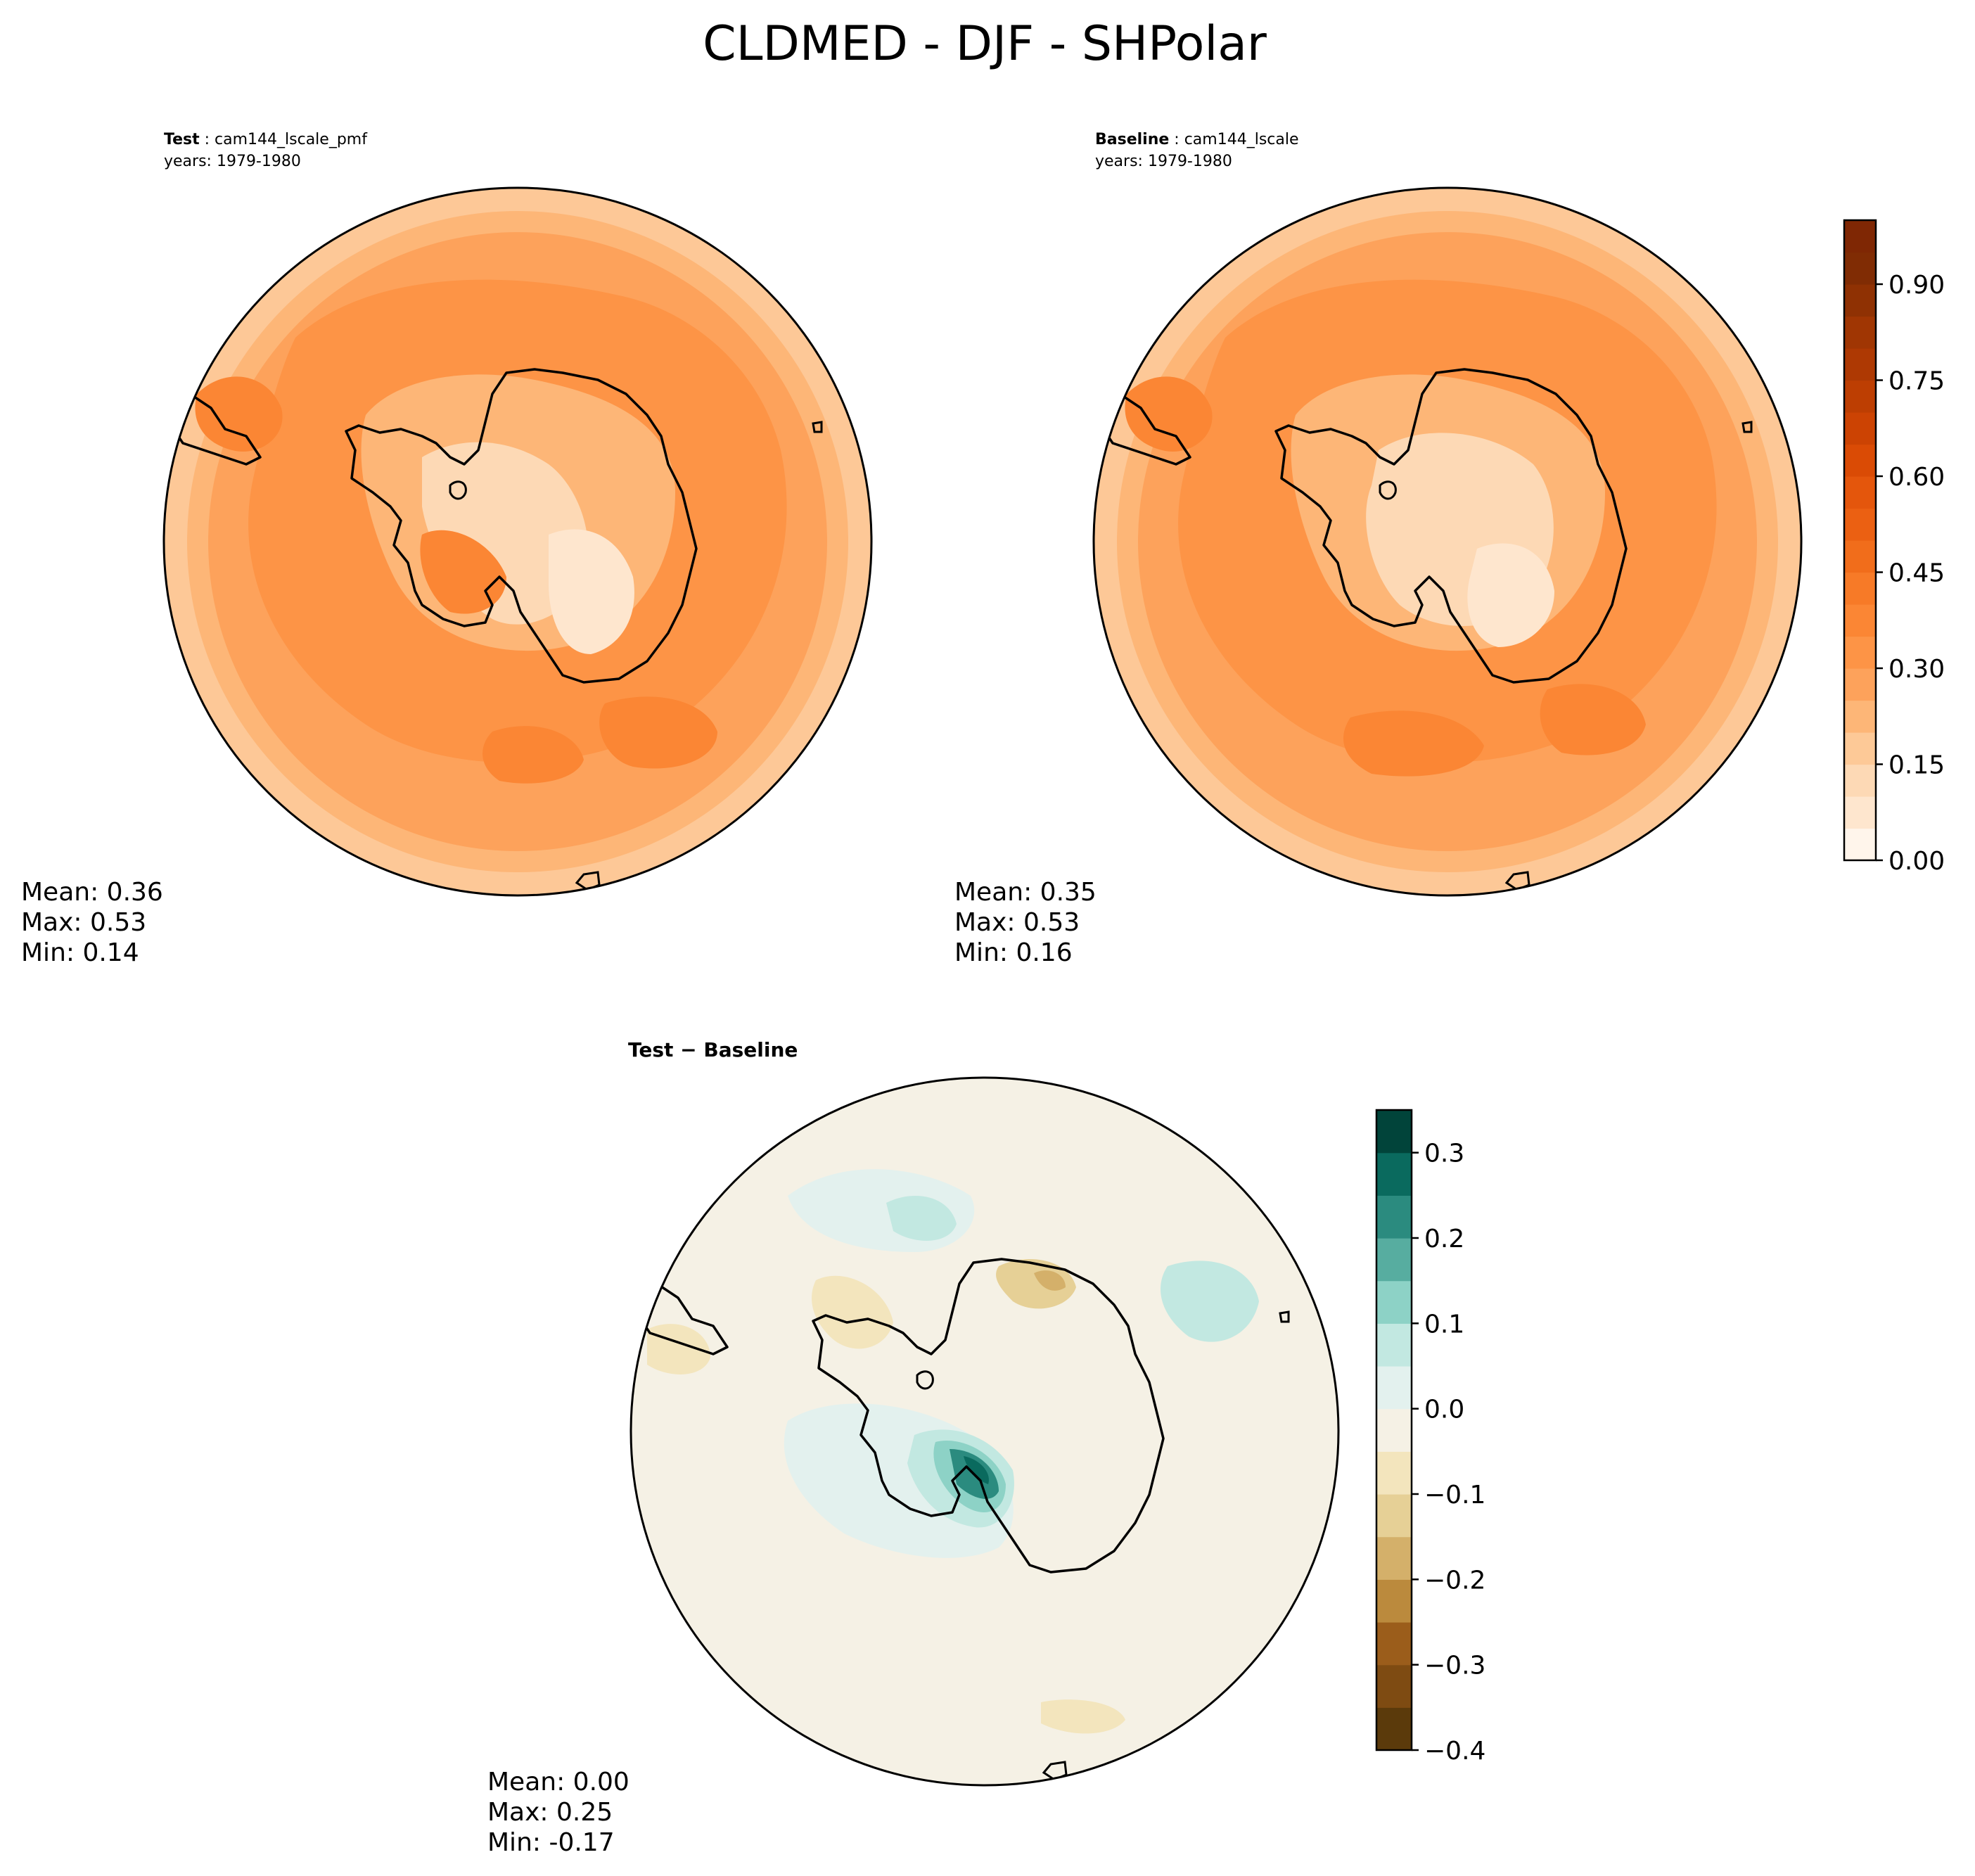 The width and height of the screenshot is (1975, 1876). Describe the element at coordinates (521, 526) in the screenshot. I see `test-antarctica-coastline` at that location.